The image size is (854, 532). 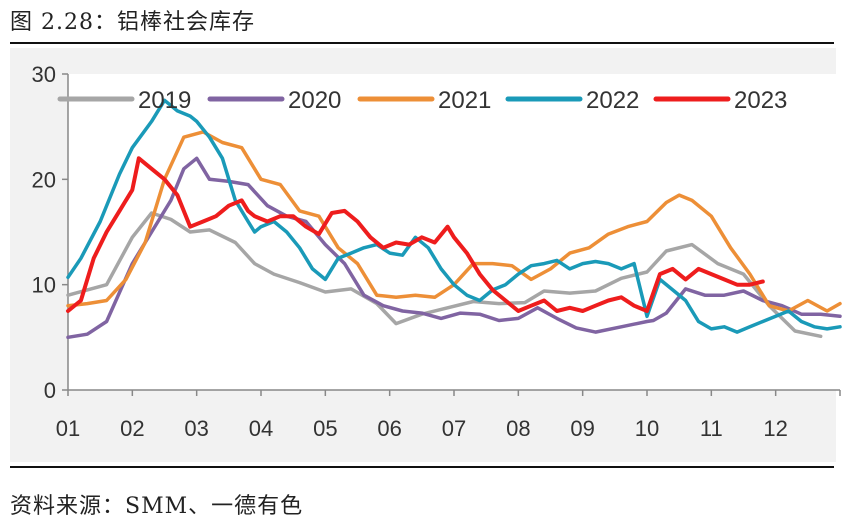 I want to click on source-note: 资料来源：SMM、一德有色, so click(x=157, y=506).